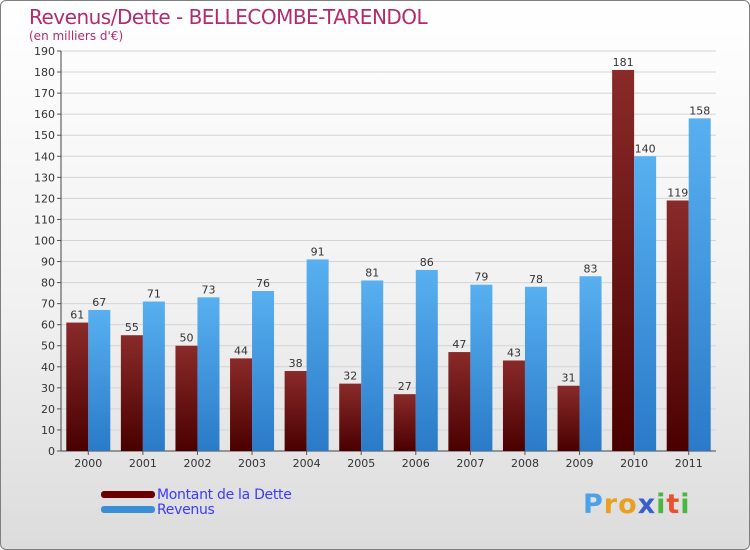  I want to click on data-label-revenus: 78, so click(536, 279).